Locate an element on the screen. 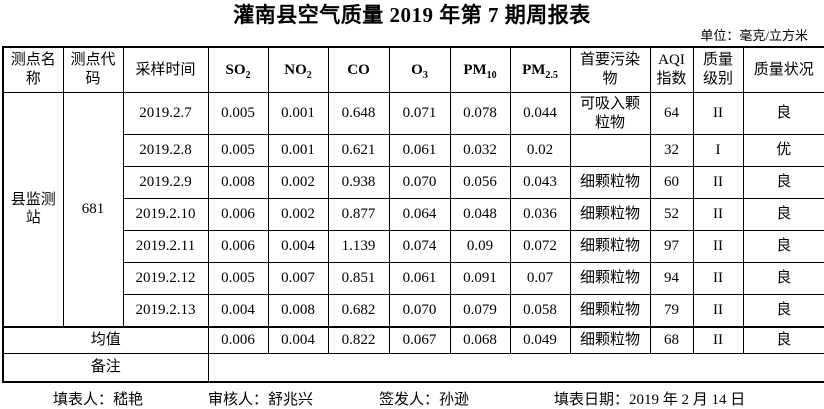  pm25-cell: 0.02 is located at coordinates (540, 151).